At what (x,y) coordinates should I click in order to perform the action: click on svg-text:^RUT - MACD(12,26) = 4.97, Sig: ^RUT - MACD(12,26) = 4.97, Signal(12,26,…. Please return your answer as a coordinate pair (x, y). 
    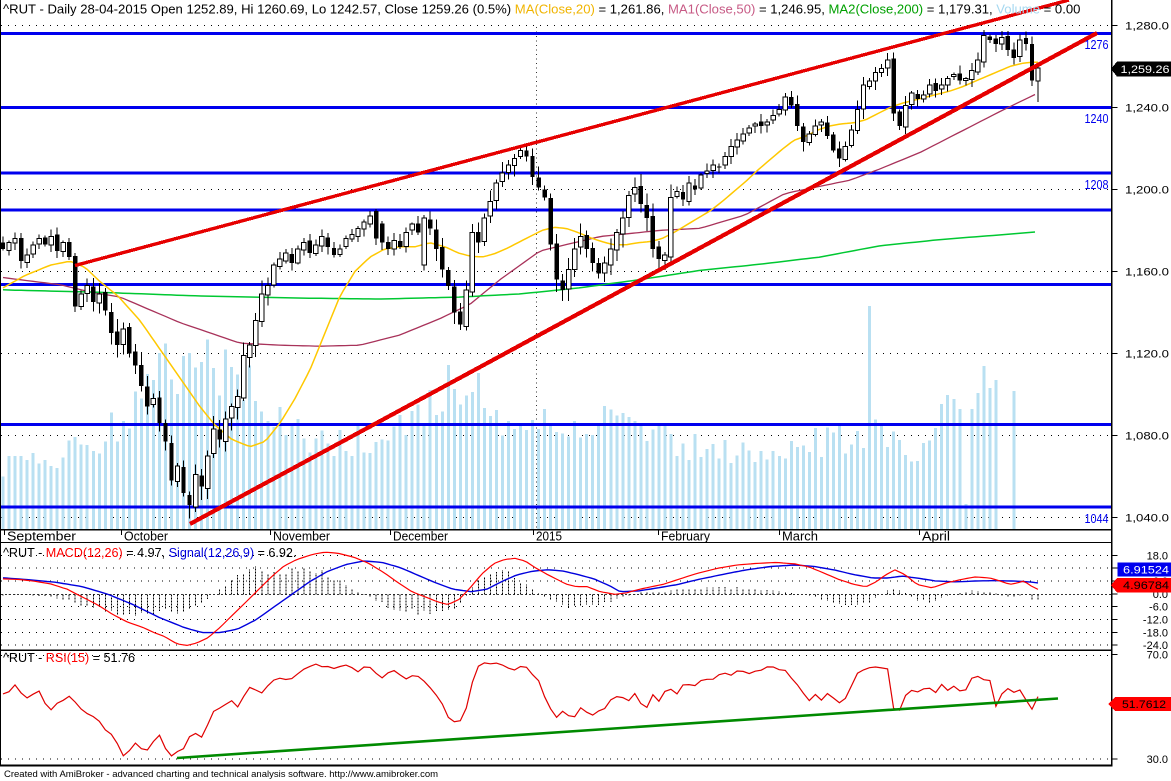
    Looking at the image, I should click on (149, 553).